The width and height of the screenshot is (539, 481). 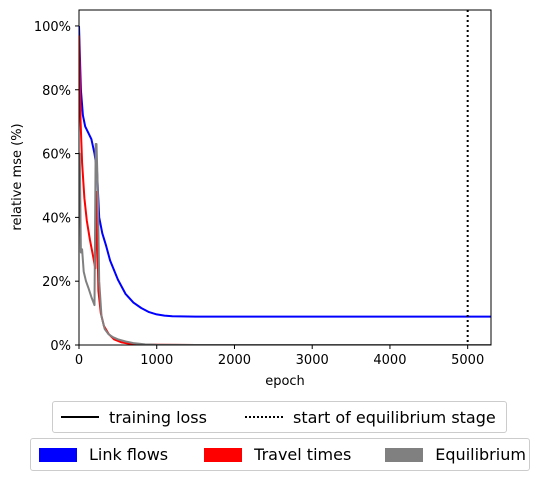 I want to click on x-tick-label: 1000, so click(x=156, y=360).